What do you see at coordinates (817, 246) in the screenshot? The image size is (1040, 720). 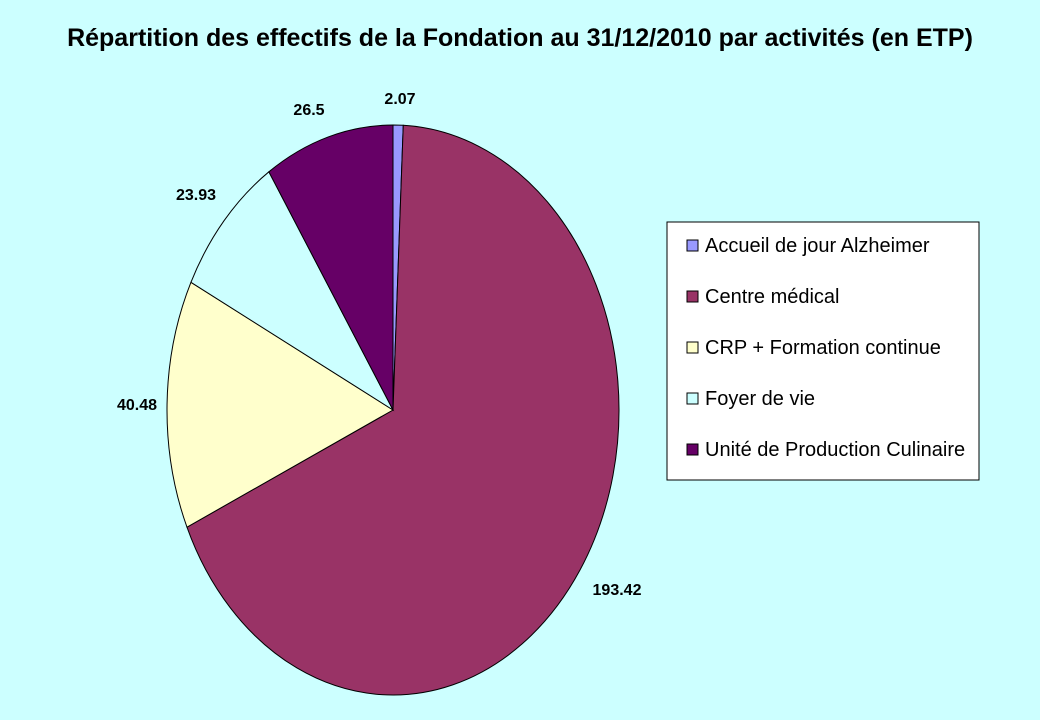 I see `legend-label-1: Accueil de jour Alzheimer` at bounding box center [817, 246].